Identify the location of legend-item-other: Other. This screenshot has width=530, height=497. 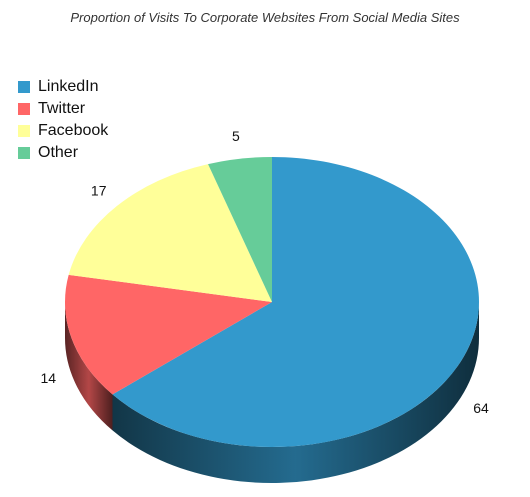
(63, 153).